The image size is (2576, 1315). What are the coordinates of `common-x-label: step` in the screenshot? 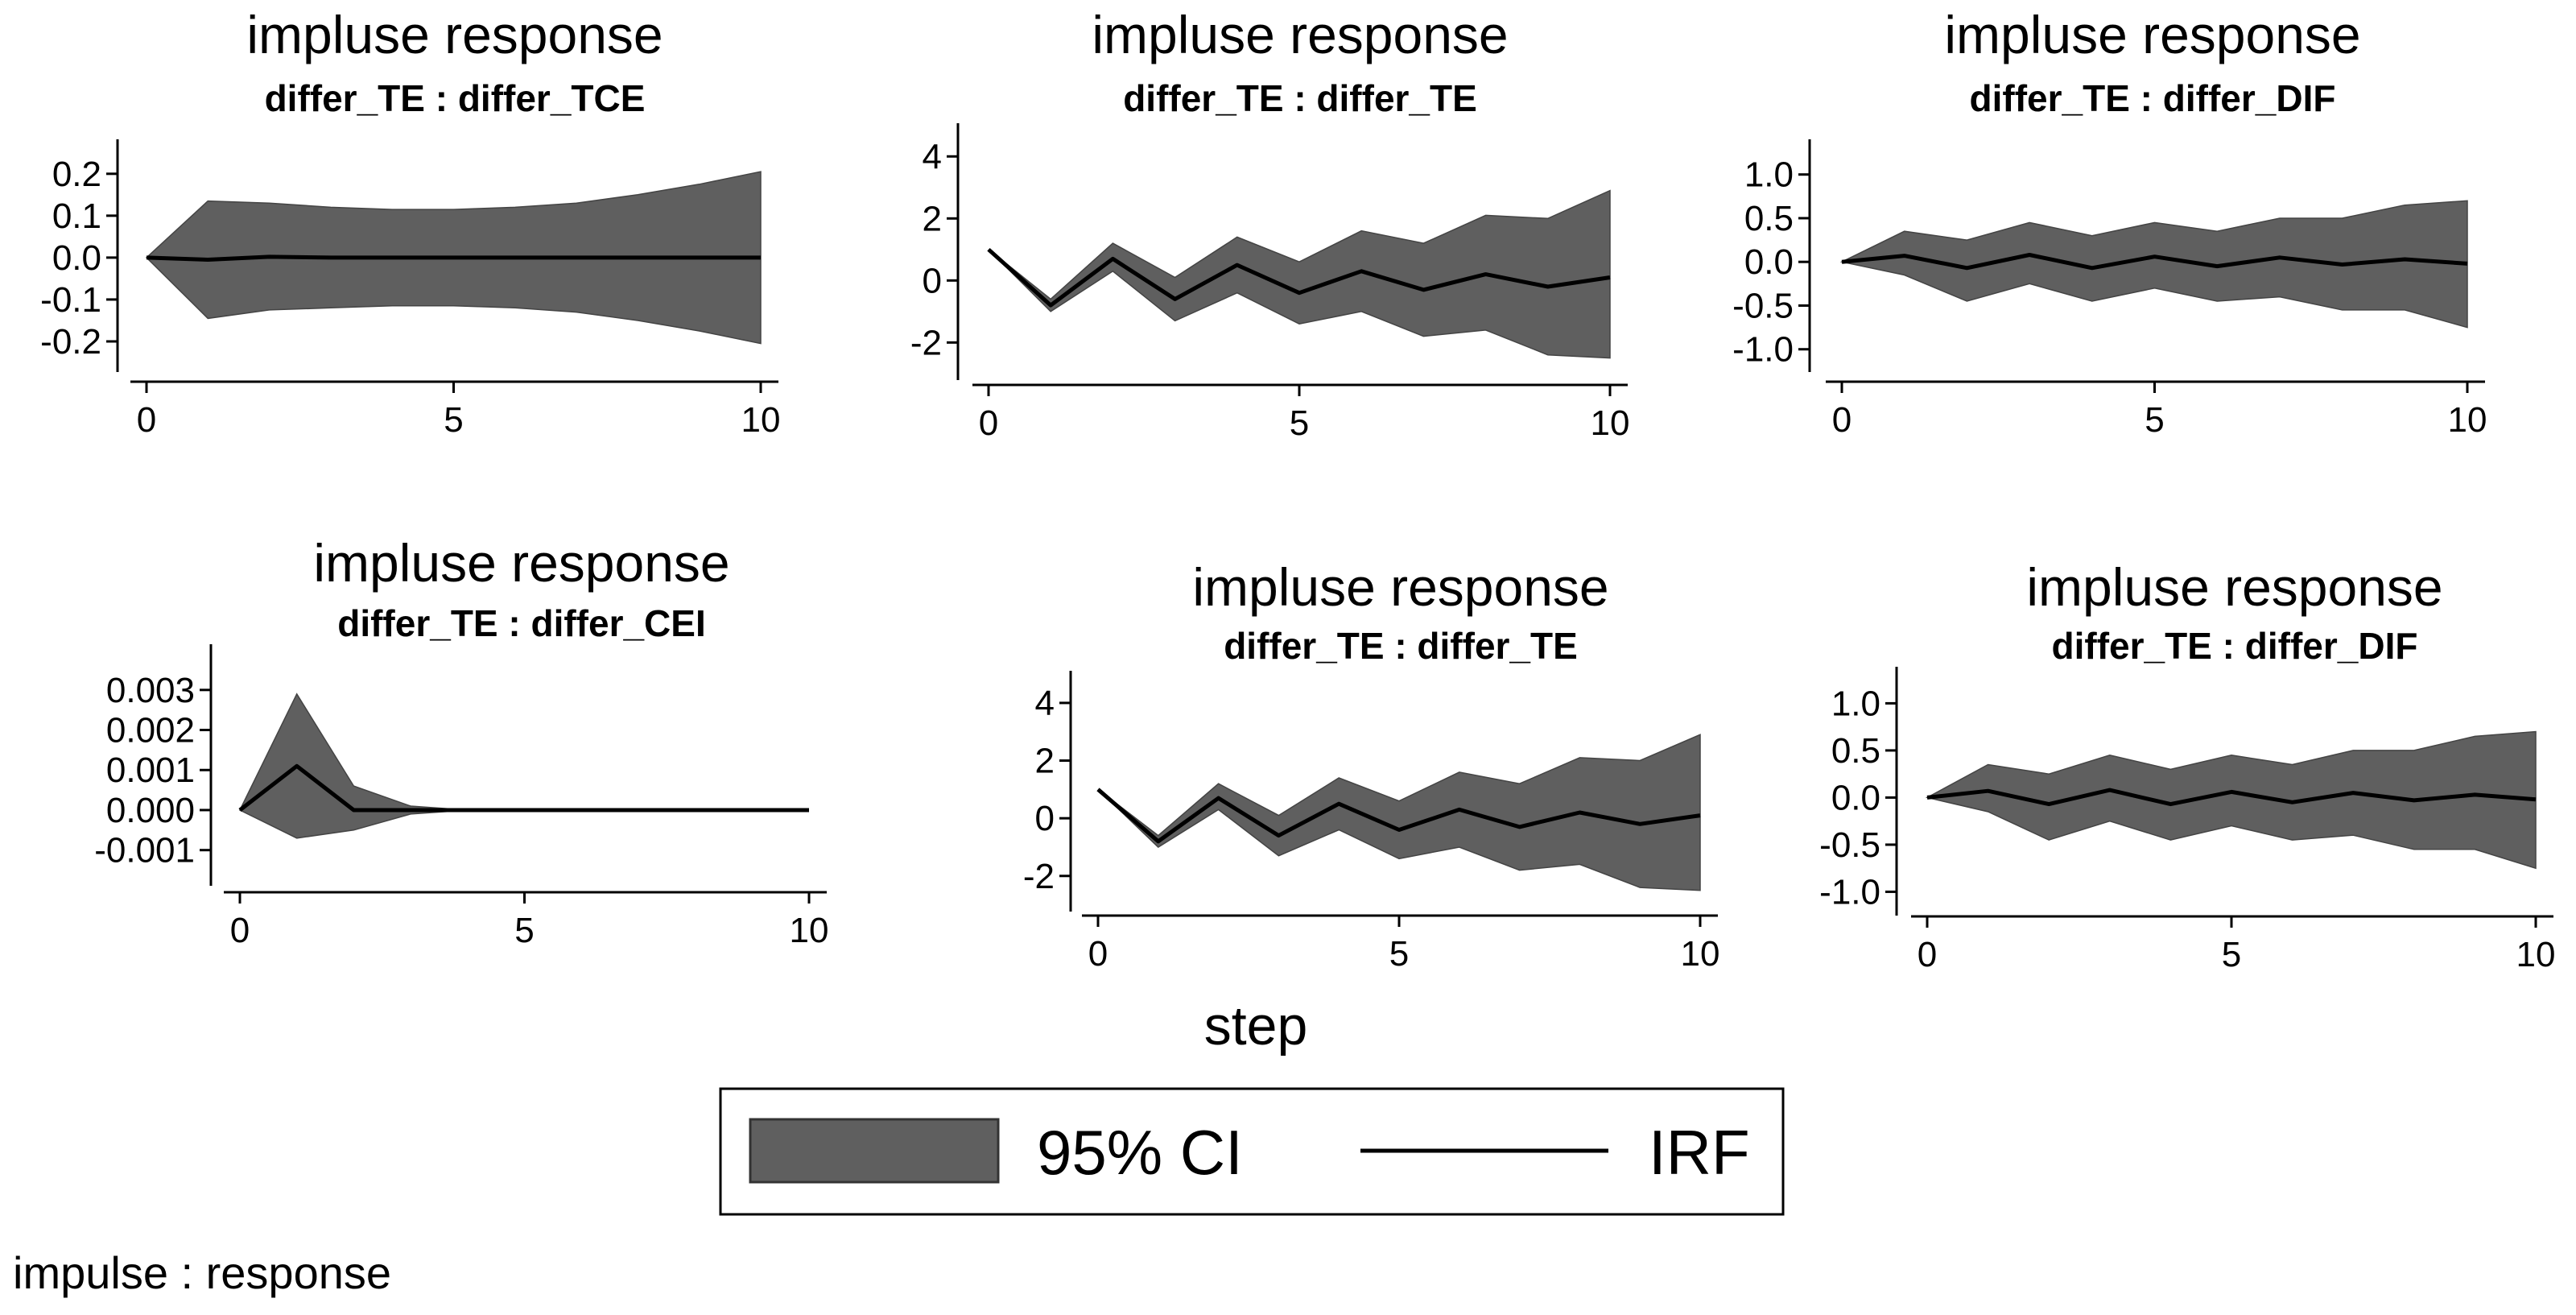 It's located at (1256, 1026).